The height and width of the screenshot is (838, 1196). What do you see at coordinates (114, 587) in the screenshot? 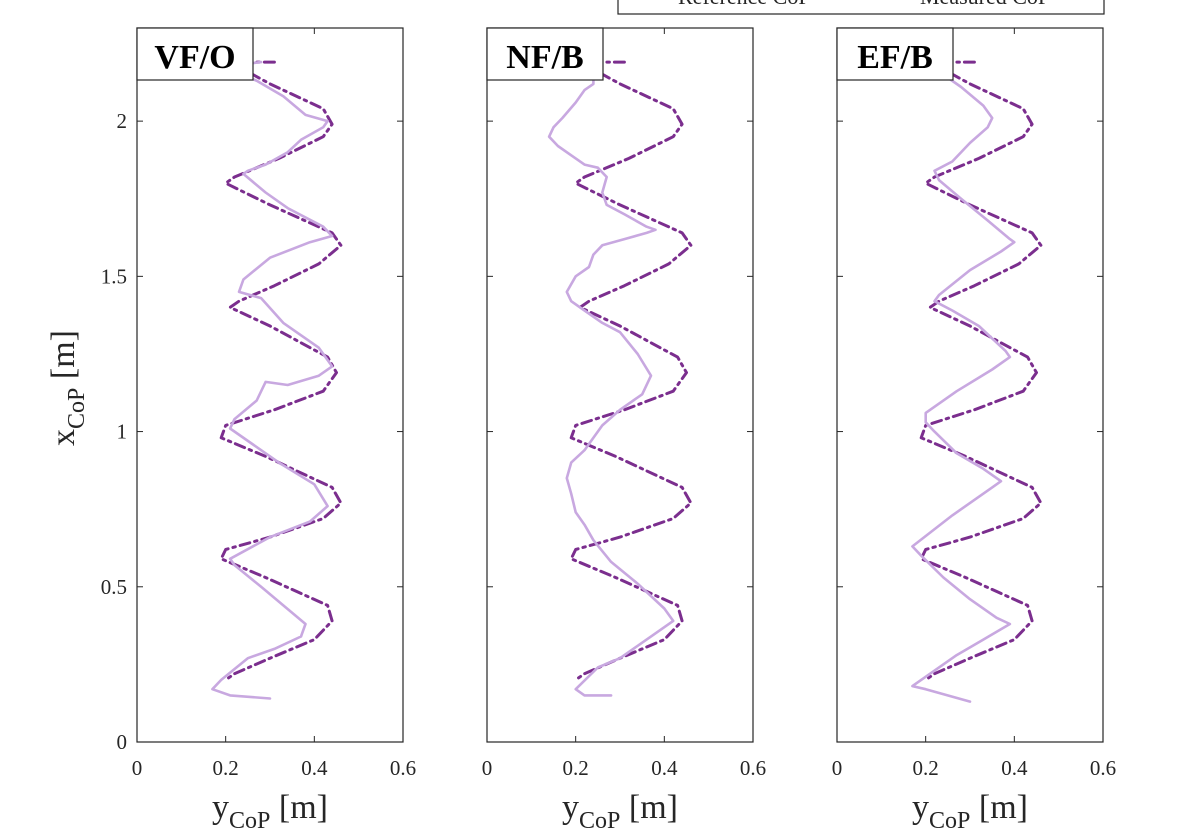
I see `y-tick-label: 0.5` at bounding box center [114, 587].